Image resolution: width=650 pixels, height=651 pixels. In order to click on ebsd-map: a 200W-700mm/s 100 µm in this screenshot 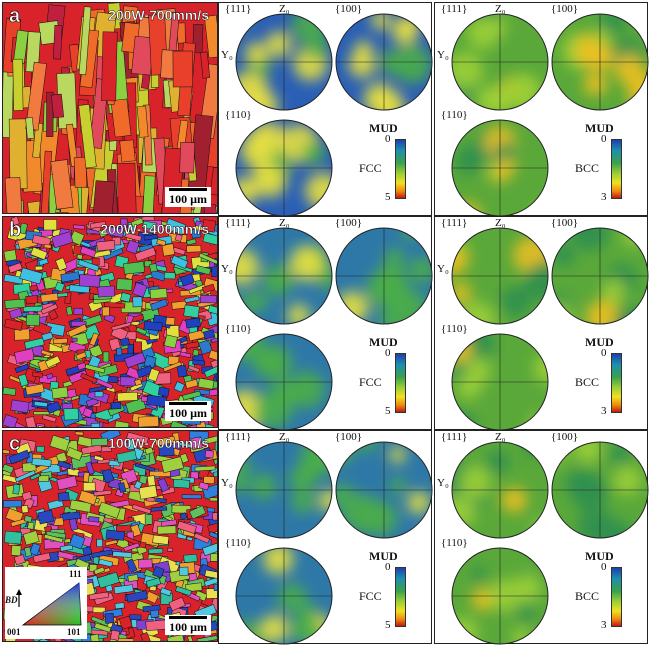, I will do `click(110, 108)`.